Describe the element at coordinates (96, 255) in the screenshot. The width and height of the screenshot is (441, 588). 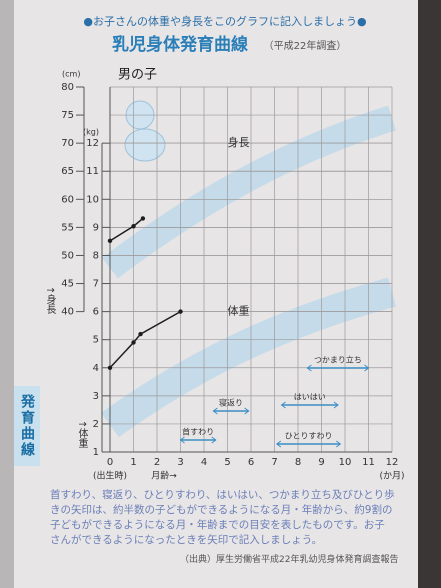
I see `y-tick-label: 8` at that location.